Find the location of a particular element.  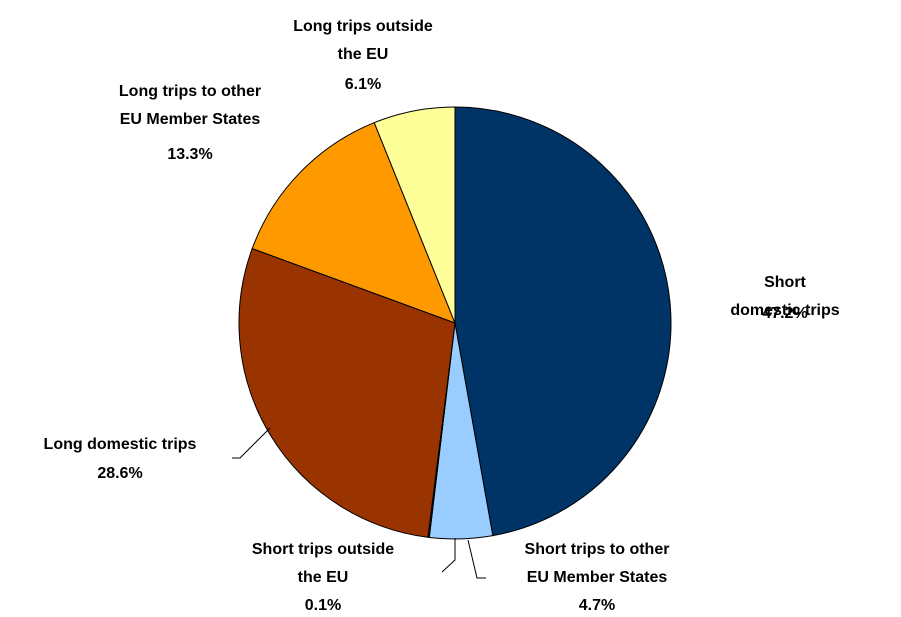

slice-value: 28.6% is located at coordinates (120, 473).